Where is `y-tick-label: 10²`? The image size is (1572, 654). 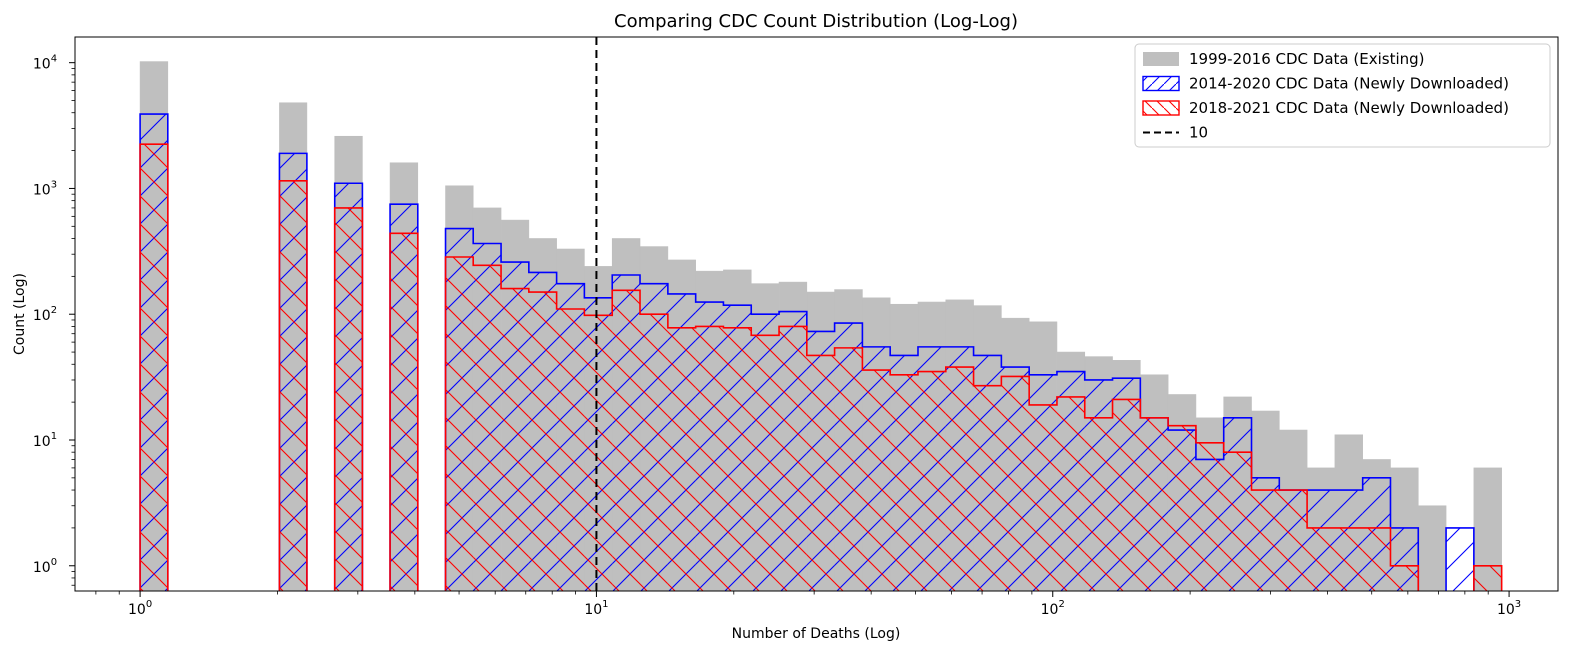
y-tick-label: 10² is located at coordinates (45, 314).